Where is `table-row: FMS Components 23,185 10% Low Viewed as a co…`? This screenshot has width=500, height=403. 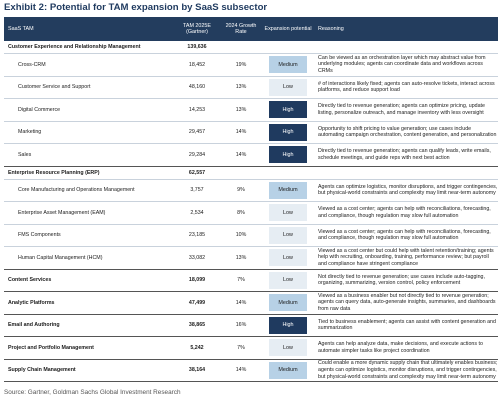
table-row: FMS Components 23,185 10% Low Viewed as a co… is located at coordinates (251, 236).